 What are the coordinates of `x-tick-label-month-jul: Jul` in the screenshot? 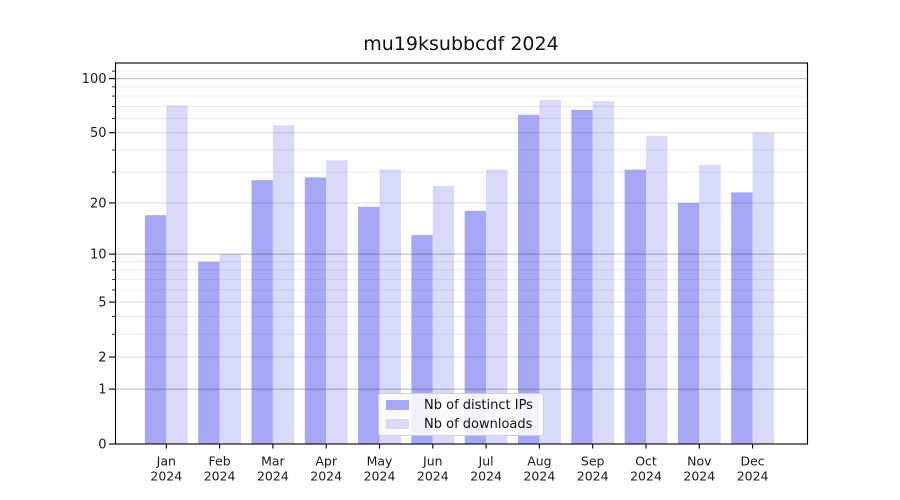 It's located at (486, 461).